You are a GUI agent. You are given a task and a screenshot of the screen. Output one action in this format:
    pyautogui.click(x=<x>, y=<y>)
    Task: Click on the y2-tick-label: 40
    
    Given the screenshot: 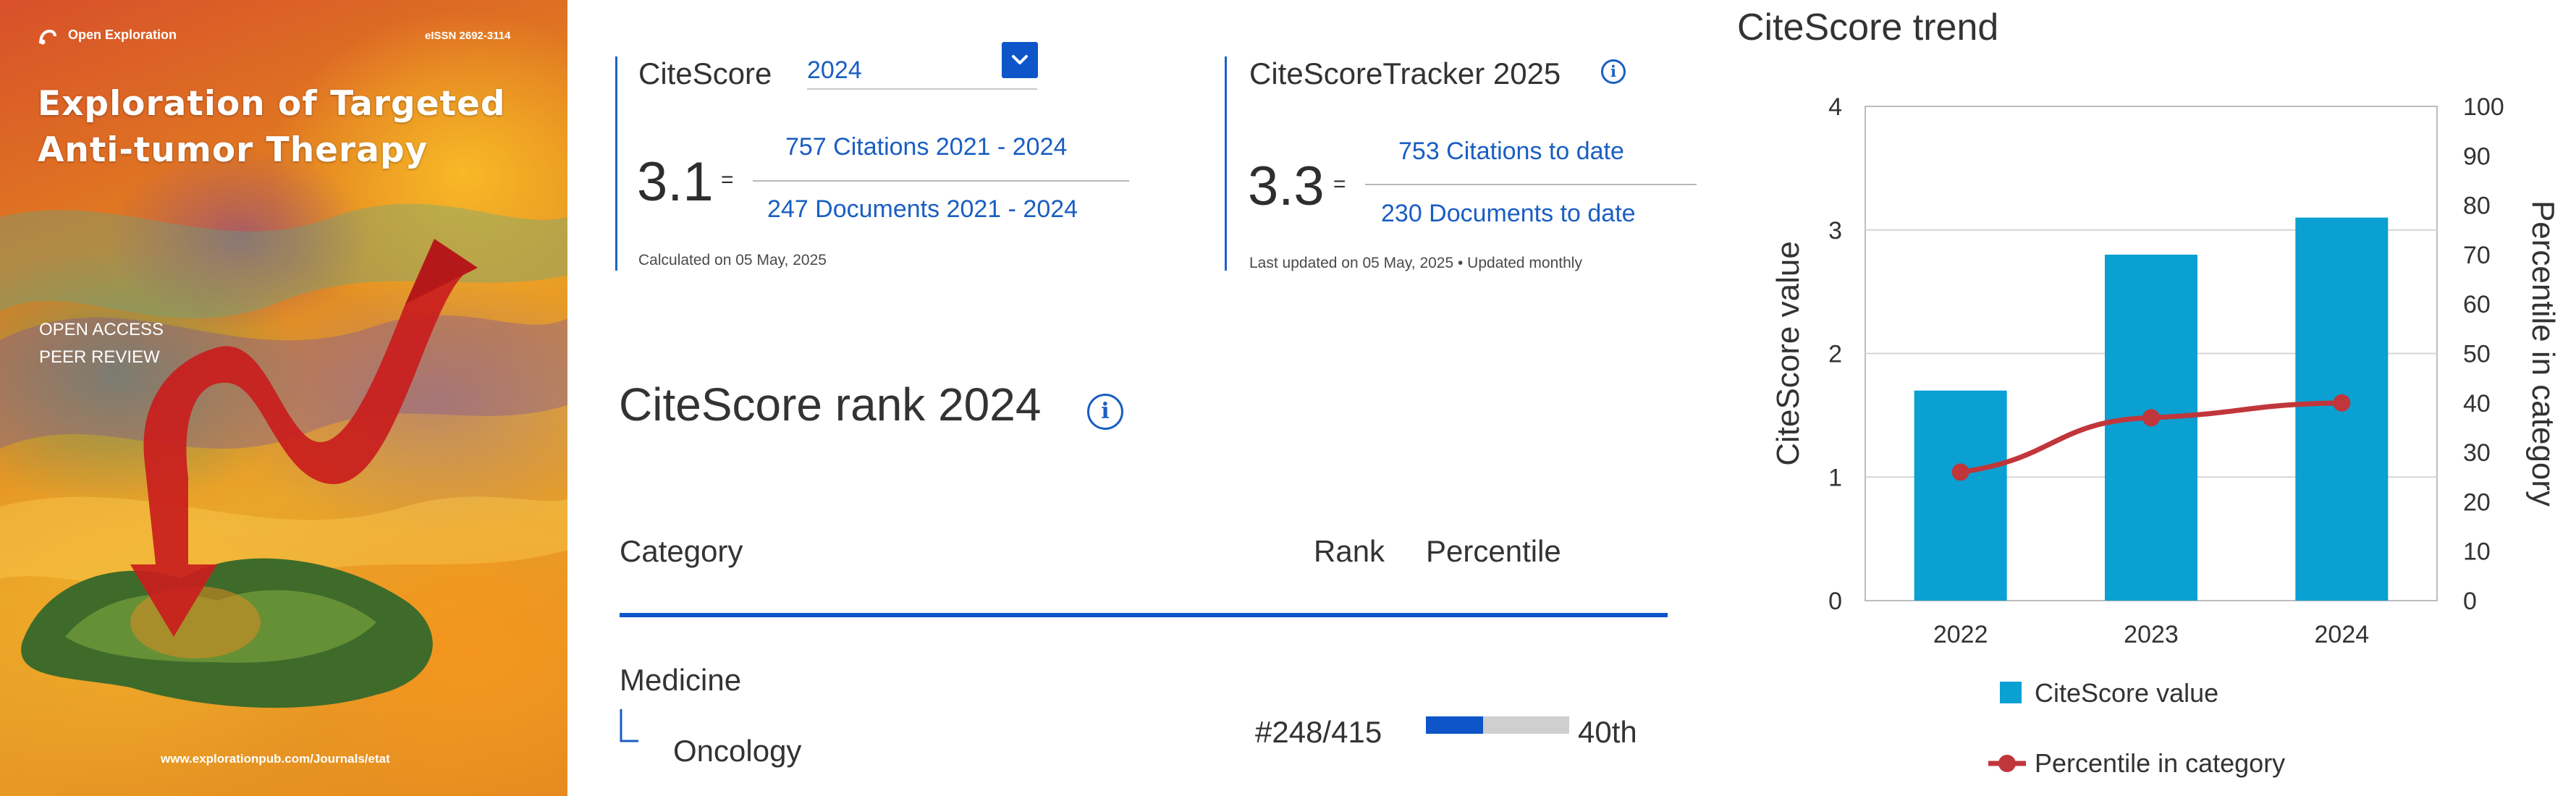 What is the action you would take?
    pyautogui.click(x=2477, y=404)
    